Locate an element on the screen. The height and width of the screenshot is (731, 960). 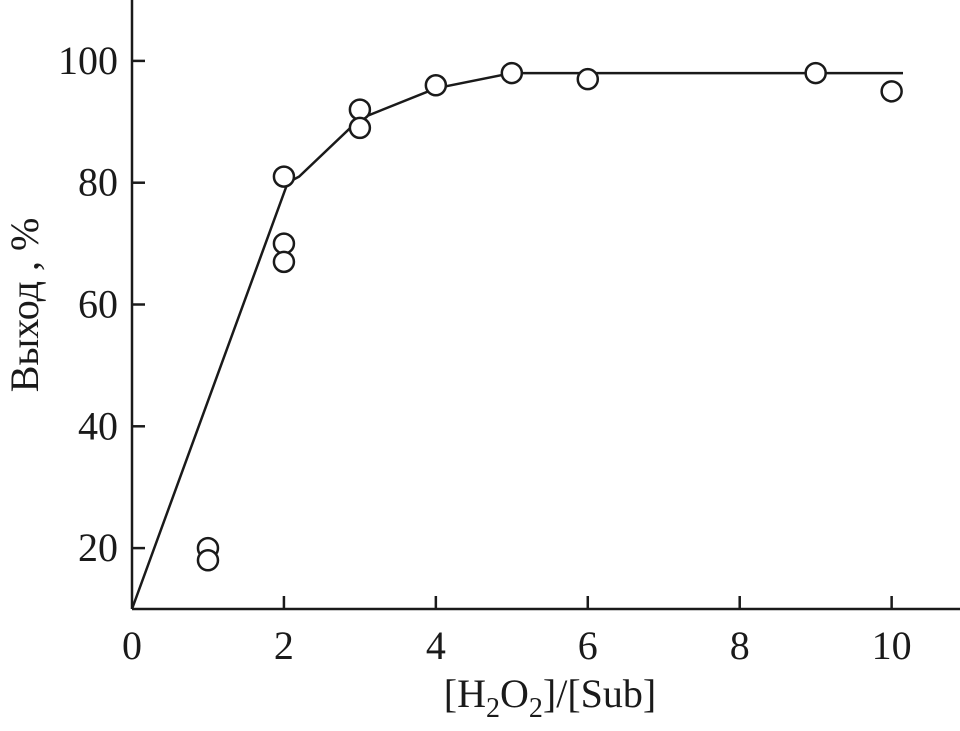
x-axis-title: [H2O2]/[Sub] is located at coordinates (550, 697).